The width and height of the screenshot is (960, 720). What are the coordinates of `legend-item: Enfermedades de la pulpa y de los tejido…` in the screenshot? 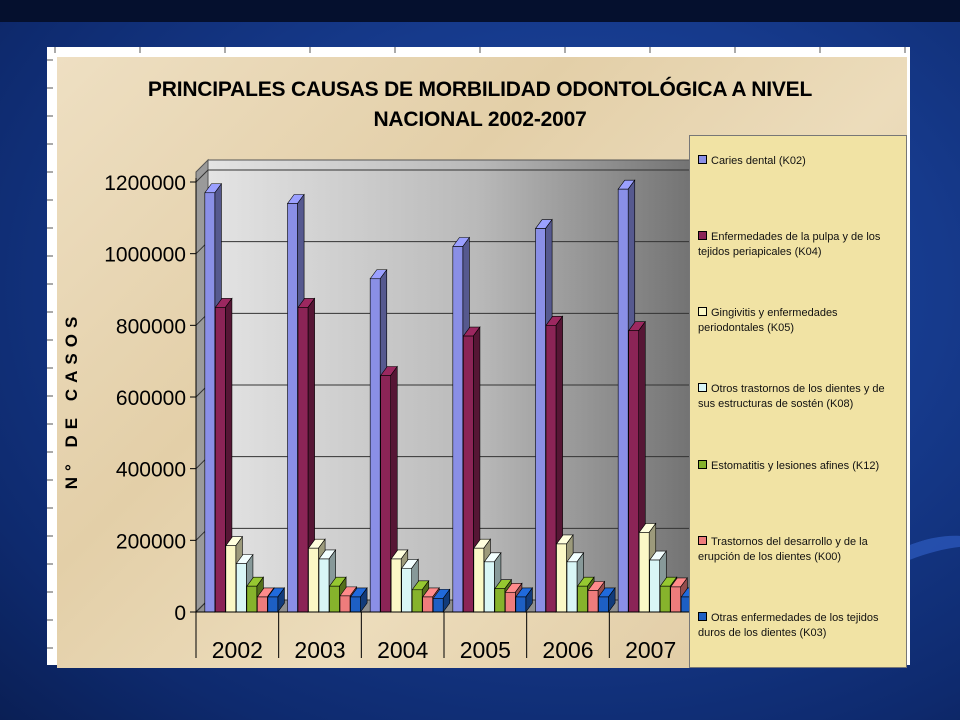 It's located at (800, 245).